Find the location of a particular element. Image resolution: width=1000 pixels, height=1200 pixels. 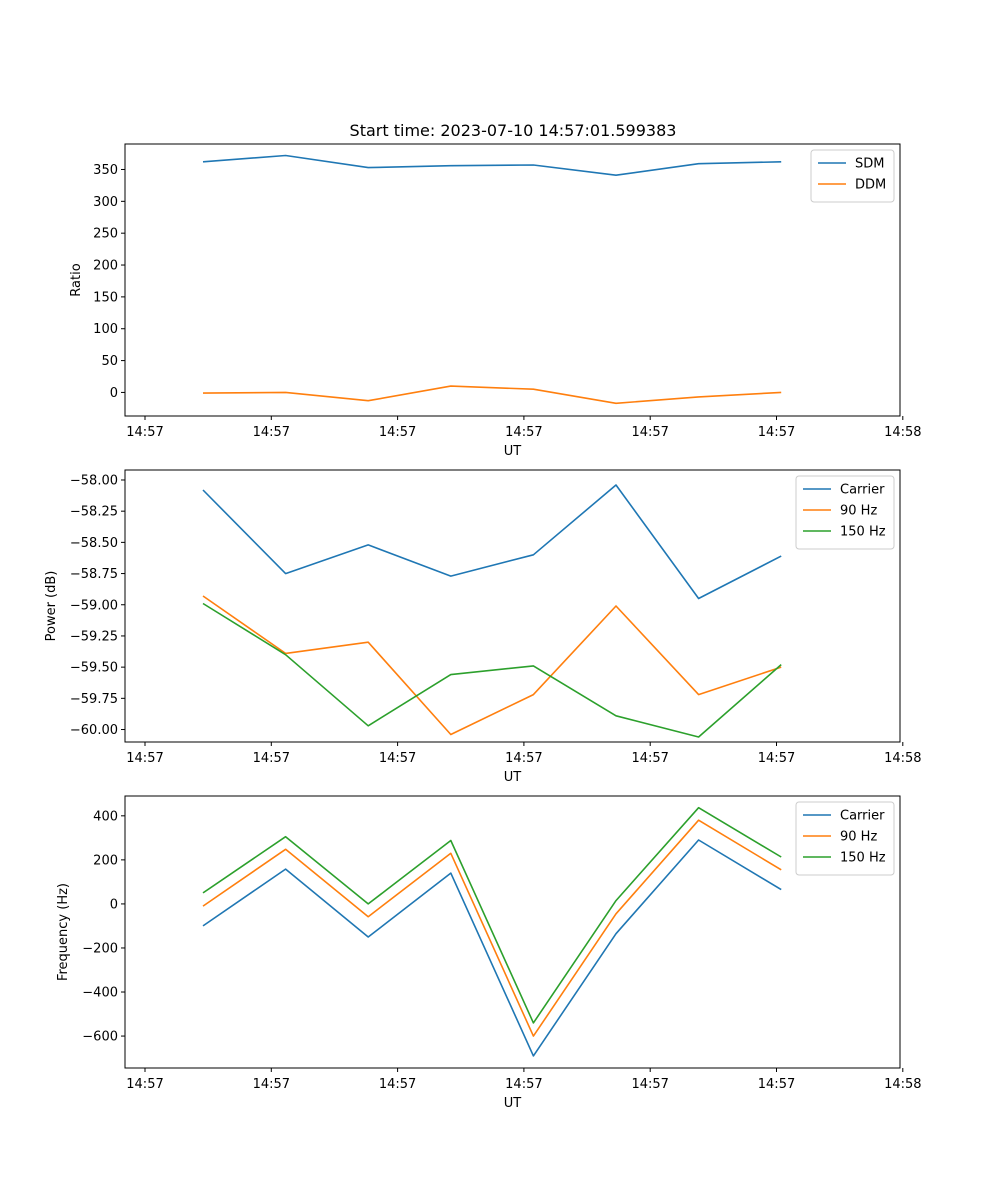

y-tick-label: 100 is located at coordinates (105, 329).